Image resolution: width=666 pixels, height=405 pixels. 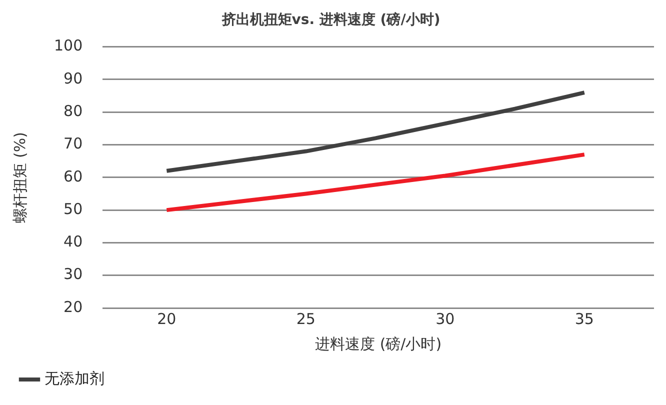 I want to click on y-tick-label: 80, so click(x=73, y=111).